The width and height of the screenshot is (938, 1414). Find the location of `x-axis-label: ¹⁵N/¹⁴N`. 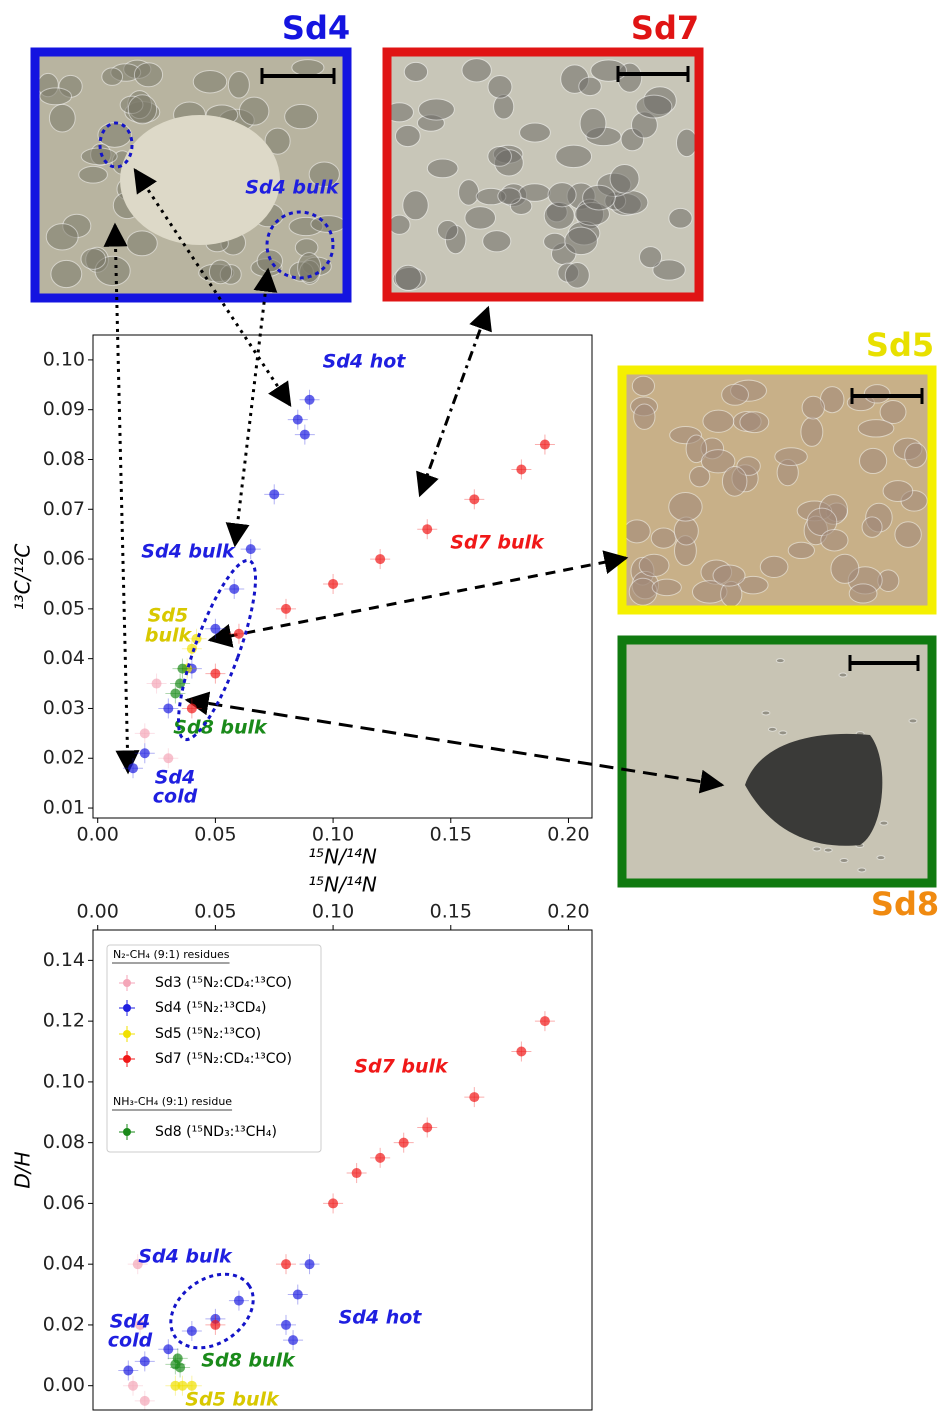

x-axis-label: ¹⁵N/¹⁴N is located at coordinates (342, 885).